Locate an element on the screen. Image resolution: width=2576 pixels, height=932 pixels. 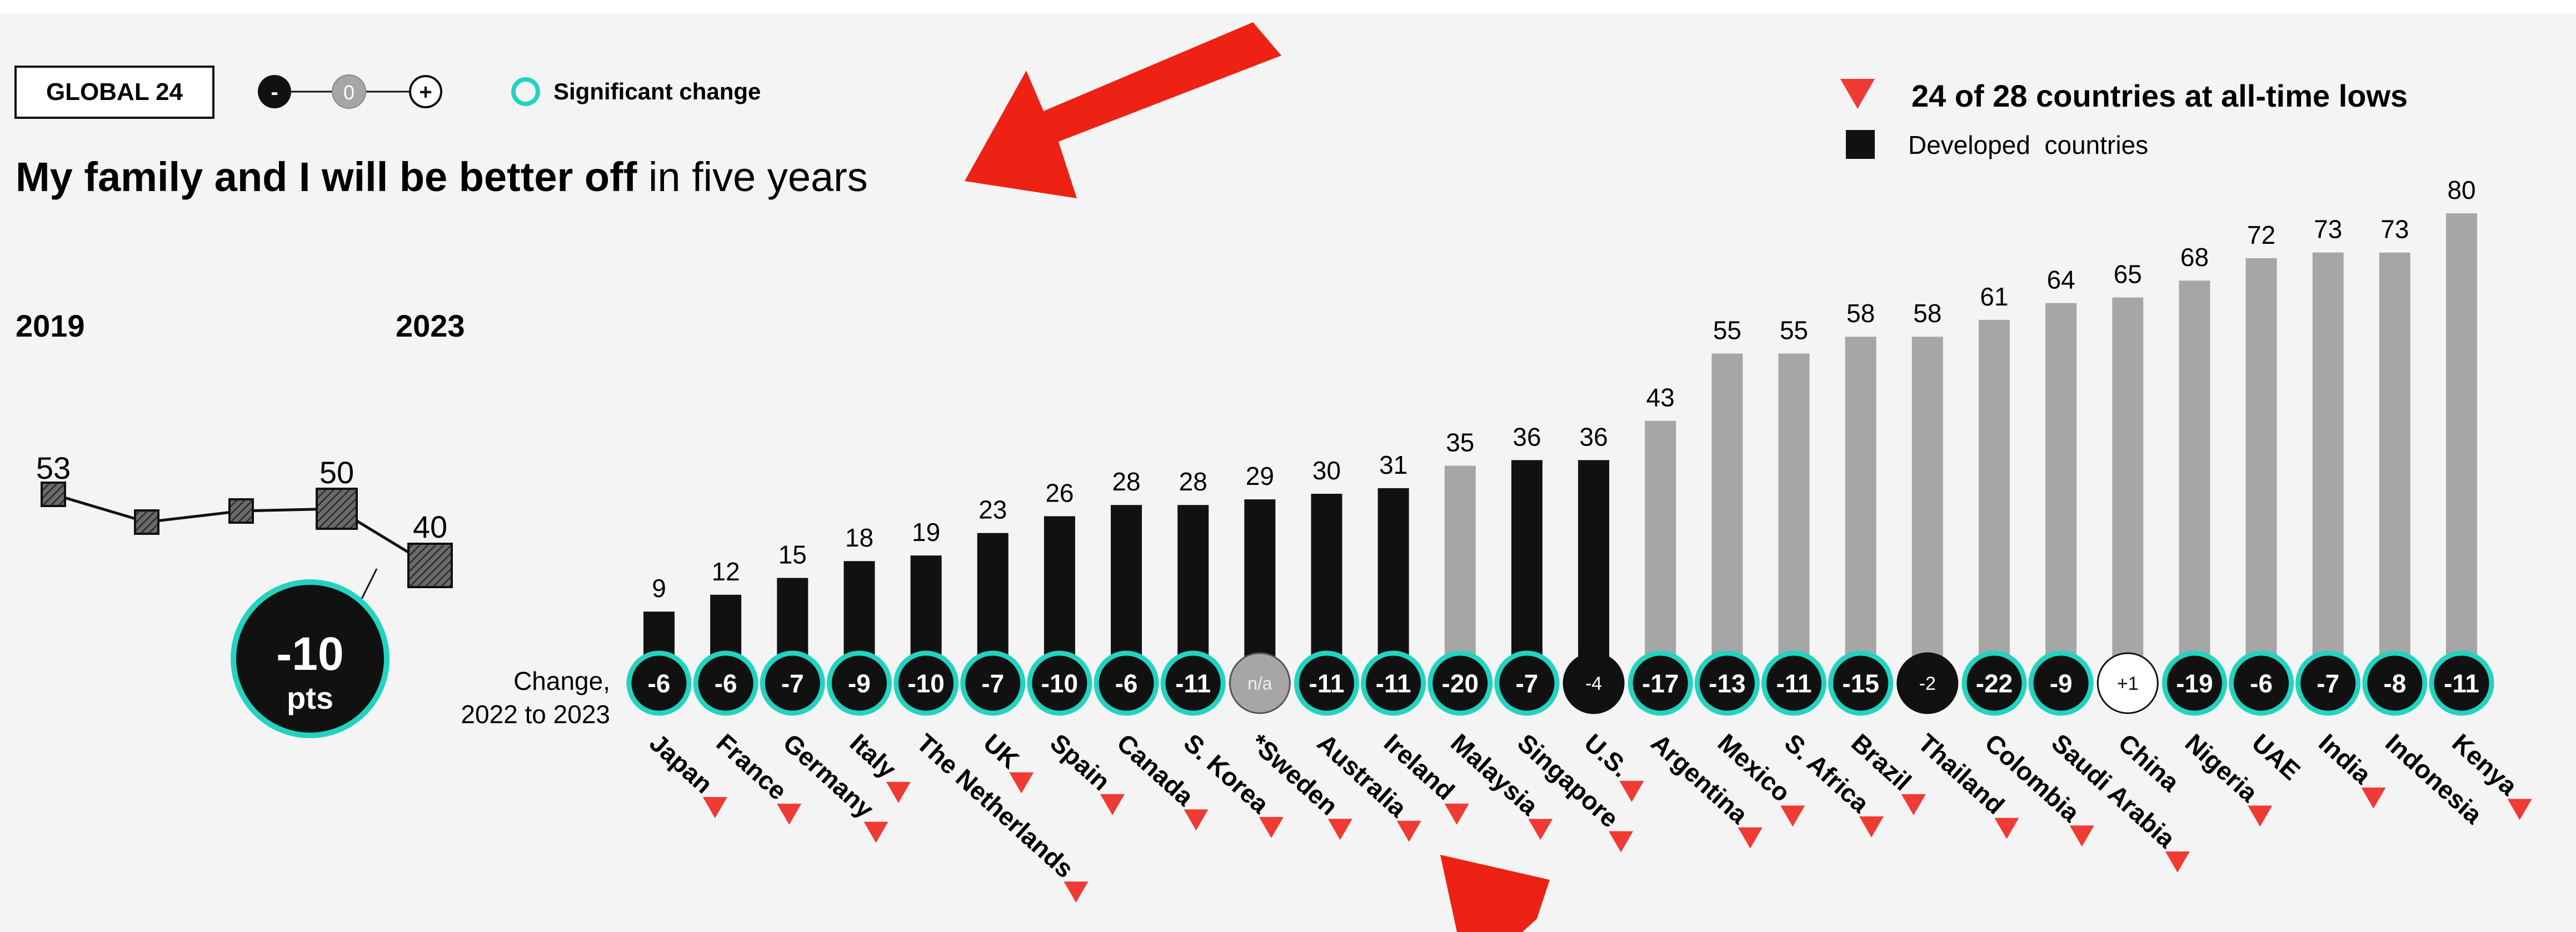
category-label: Spain is located at coordinates (1080, 762).